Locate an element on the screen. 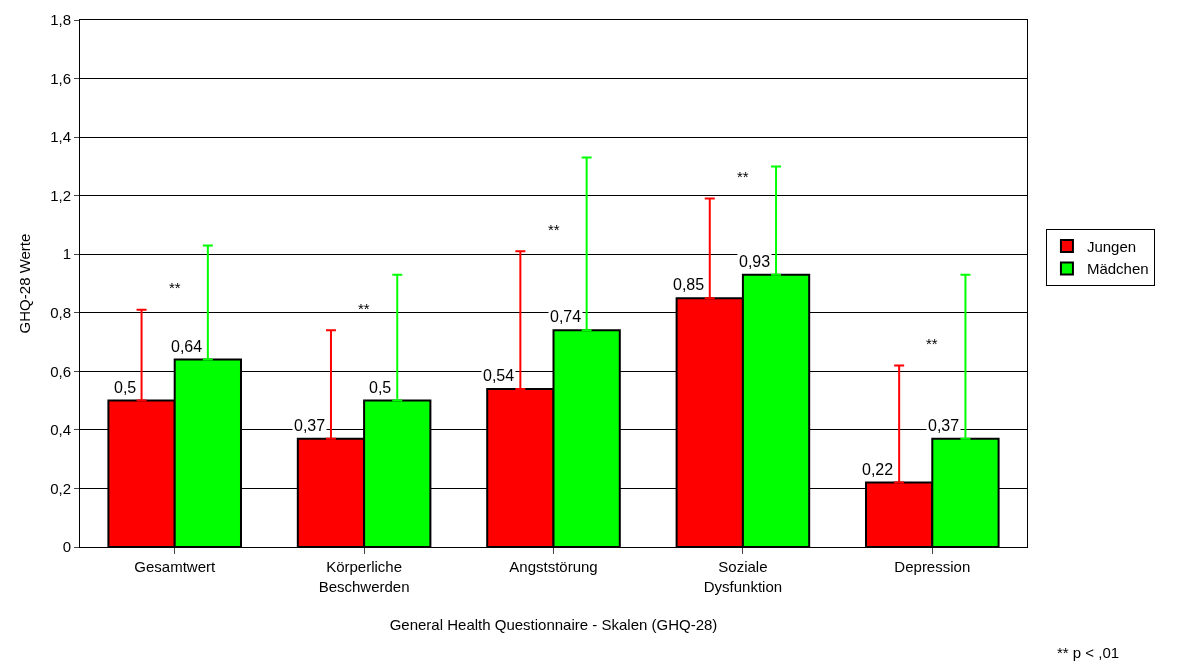  data-label: 0,74 is located at coordinates (566, 316).